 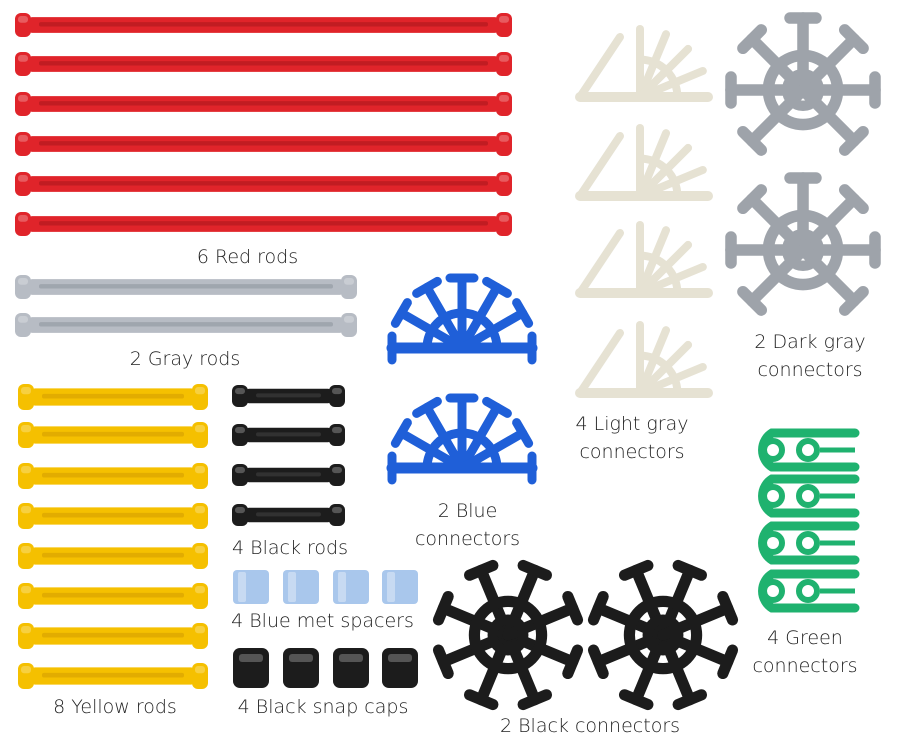 I want to click on label-gray-rods: 2 Gray rods, so click(x=185, y=359).